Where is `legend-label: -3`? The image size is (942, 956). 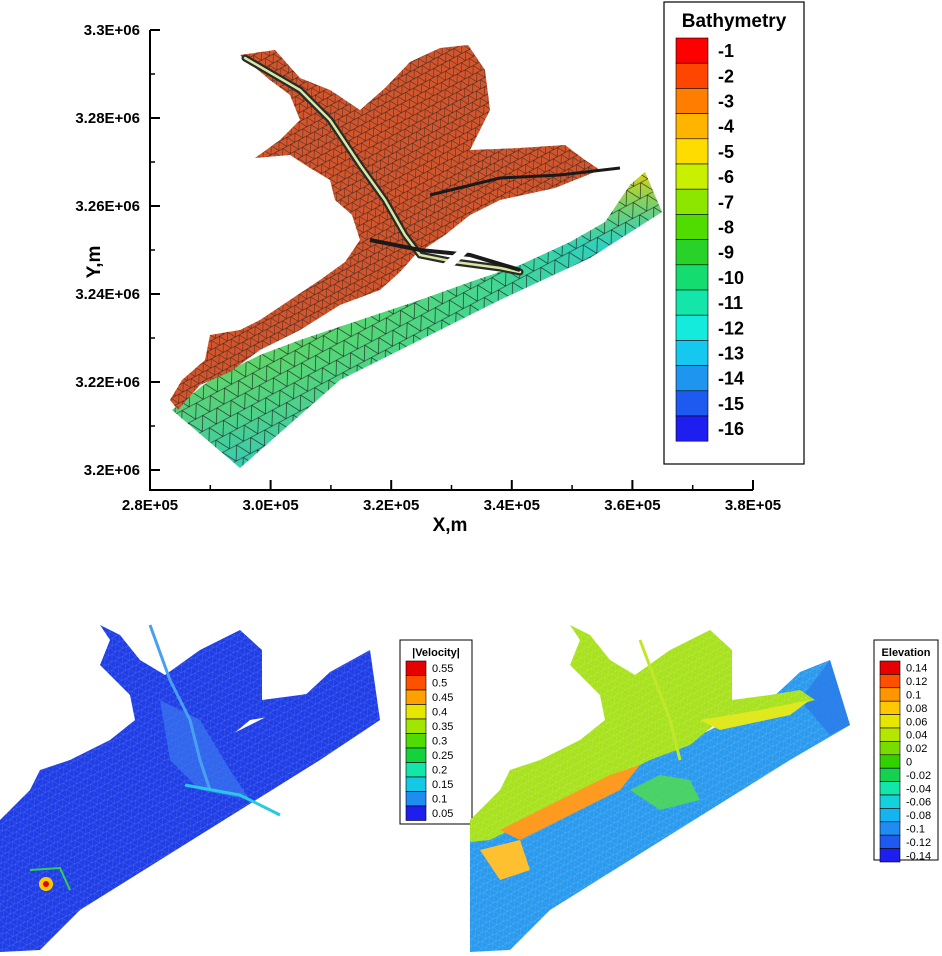
legend-label: -3 is located at coordinates (726, 101).